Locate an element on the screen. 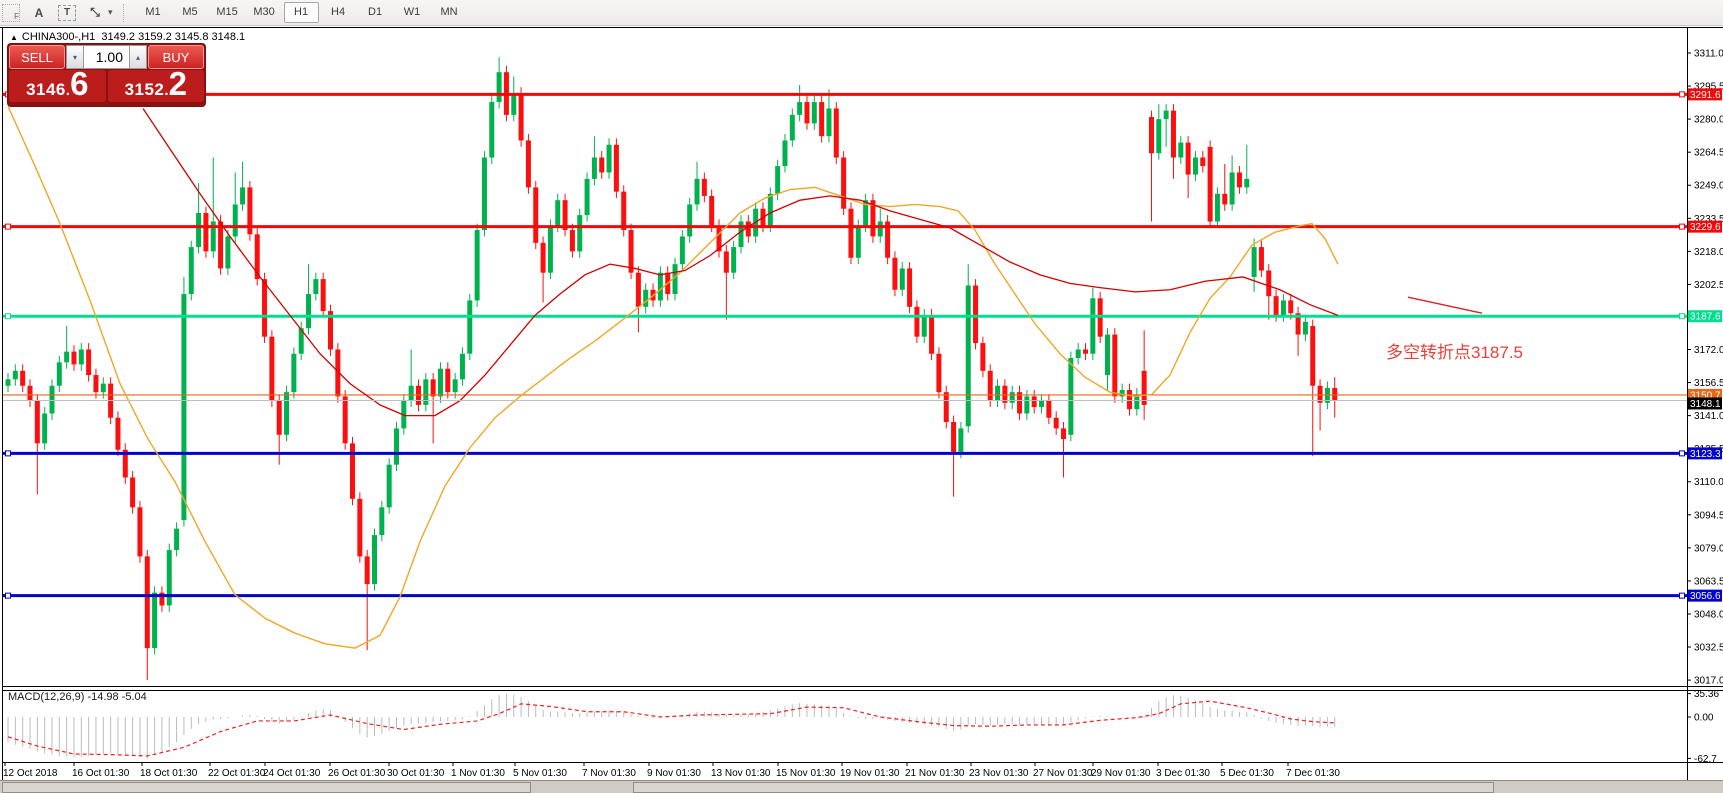 This screenshot has height=793, width=1723. bottom-bar is located at coordinates (861, 787).